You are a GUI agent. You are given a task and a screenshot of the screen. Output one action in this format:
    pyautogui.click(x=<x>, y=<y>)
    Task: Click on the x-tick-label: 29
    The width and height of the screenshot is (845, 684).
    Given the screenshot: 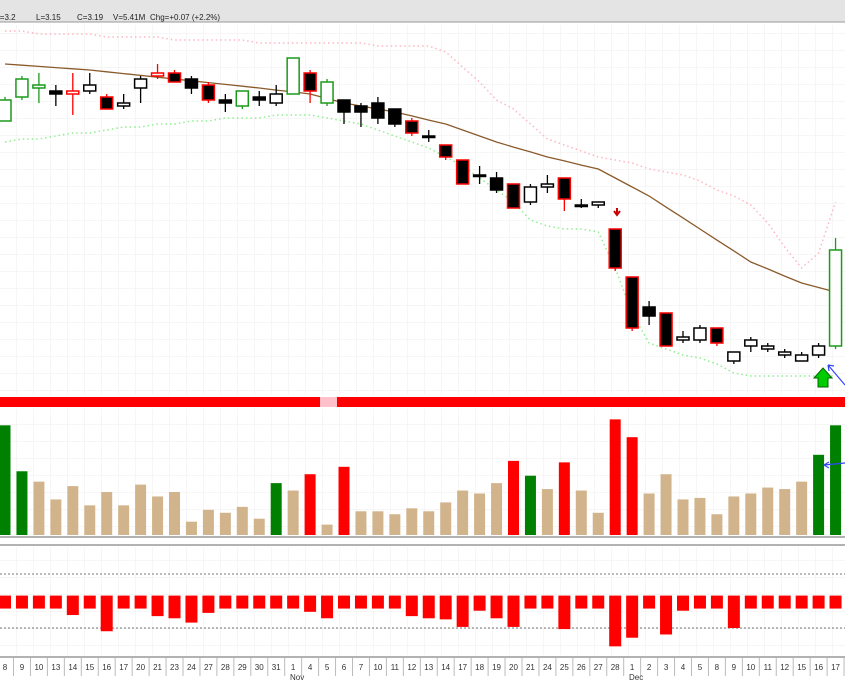 What is the action you would take?
    pyautogui.click(x=242, y=667)
    